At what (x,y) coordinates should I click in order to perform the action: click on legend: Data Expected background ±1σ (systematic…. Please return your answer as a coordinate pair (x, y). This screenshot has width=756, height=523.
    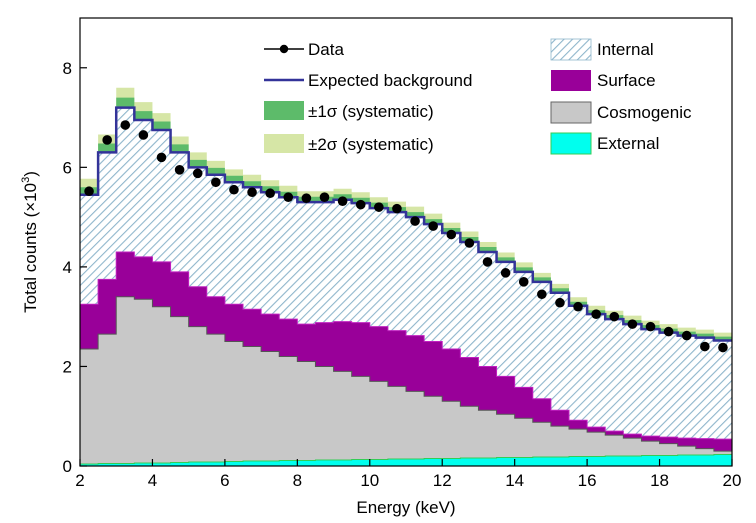
    Looking at the image, I should click on (478, 96).